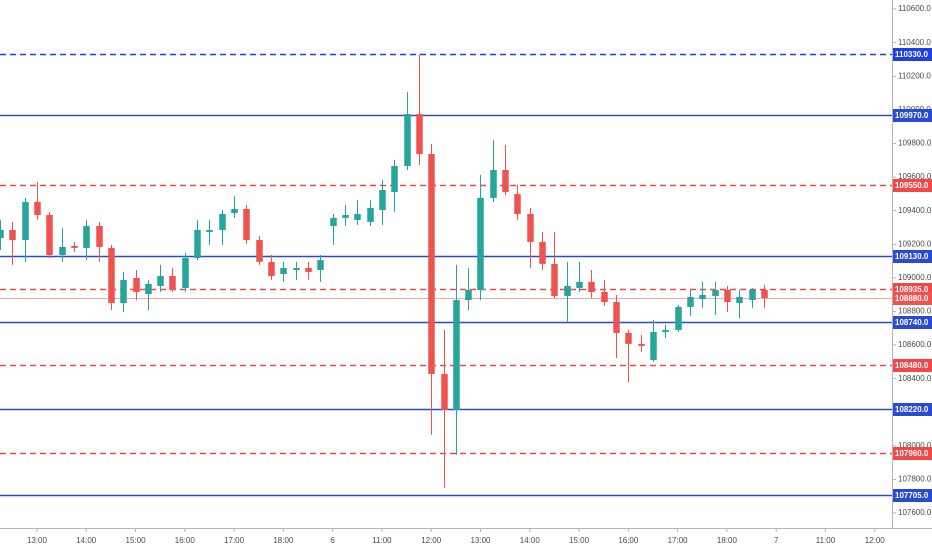  I want to click on y-tick-label: 108800.0, so click(915, 311).